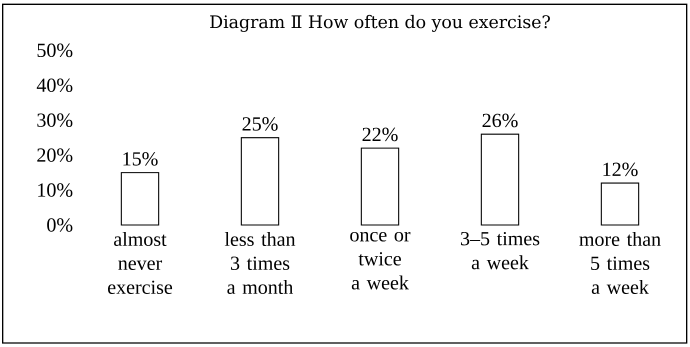  Describe the element at coordinates (620, 263) in the screenshot. I see `x-tick-label: more than 5 times a week` at that location.